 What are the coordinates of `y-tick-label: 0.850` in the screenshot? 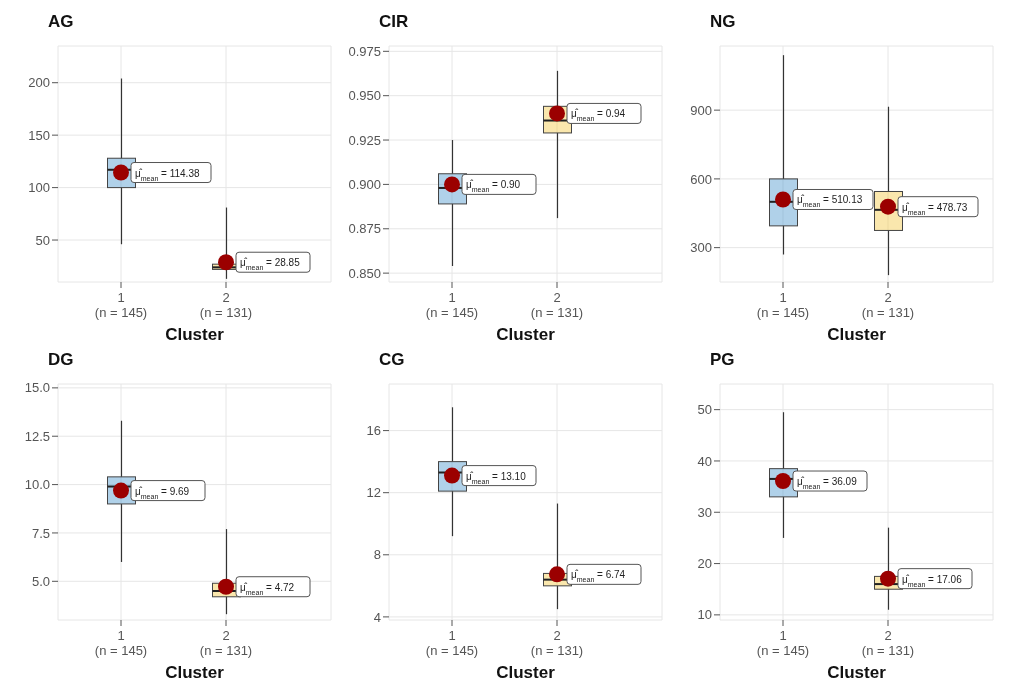 It's located at (364, 273).